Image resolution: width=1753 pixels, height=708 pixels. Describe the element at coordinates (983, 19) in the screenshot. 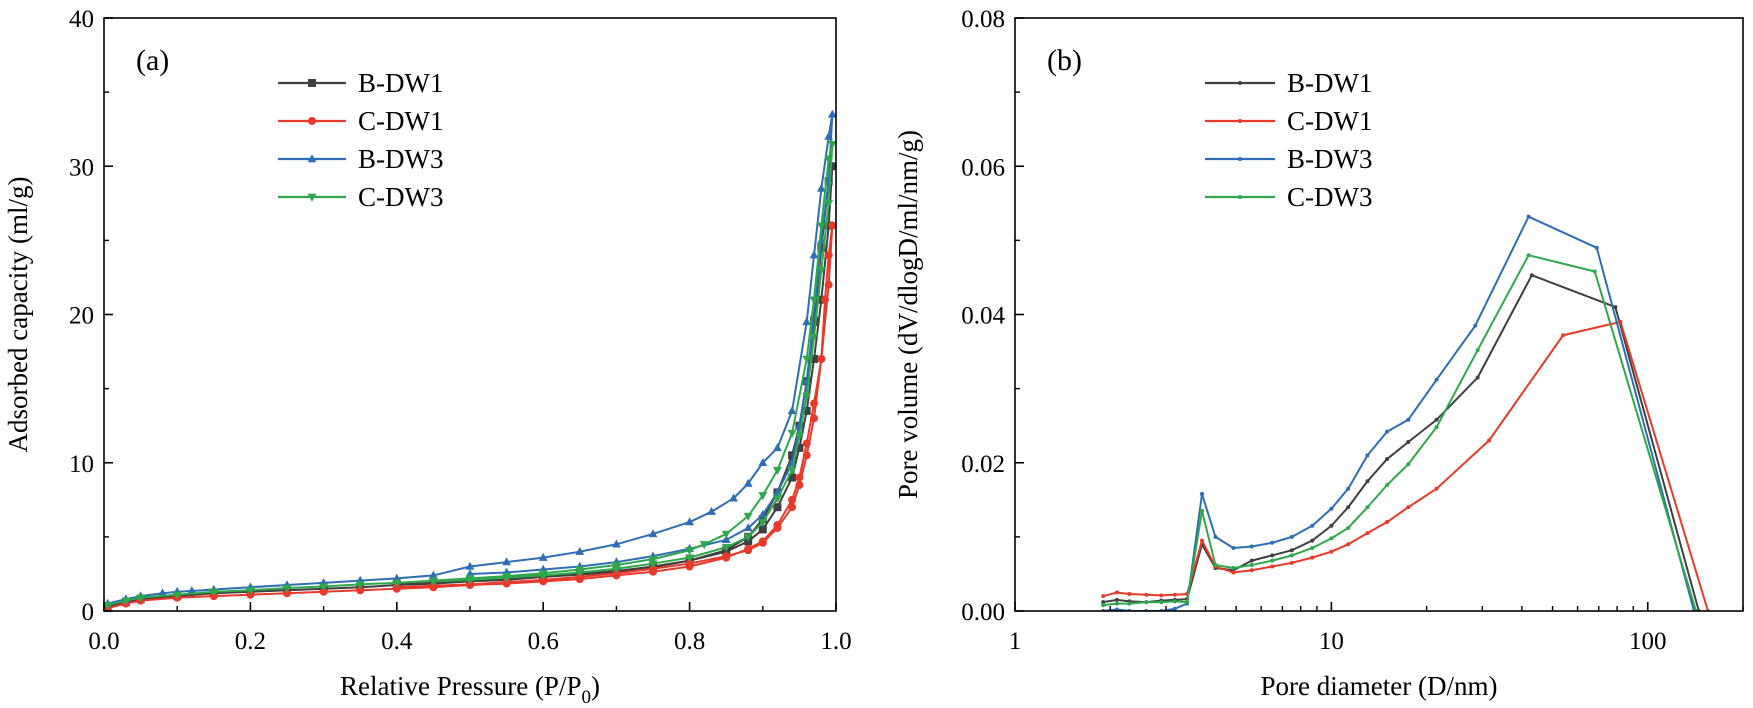

I see `y-tick-label: 0.08` at that location.